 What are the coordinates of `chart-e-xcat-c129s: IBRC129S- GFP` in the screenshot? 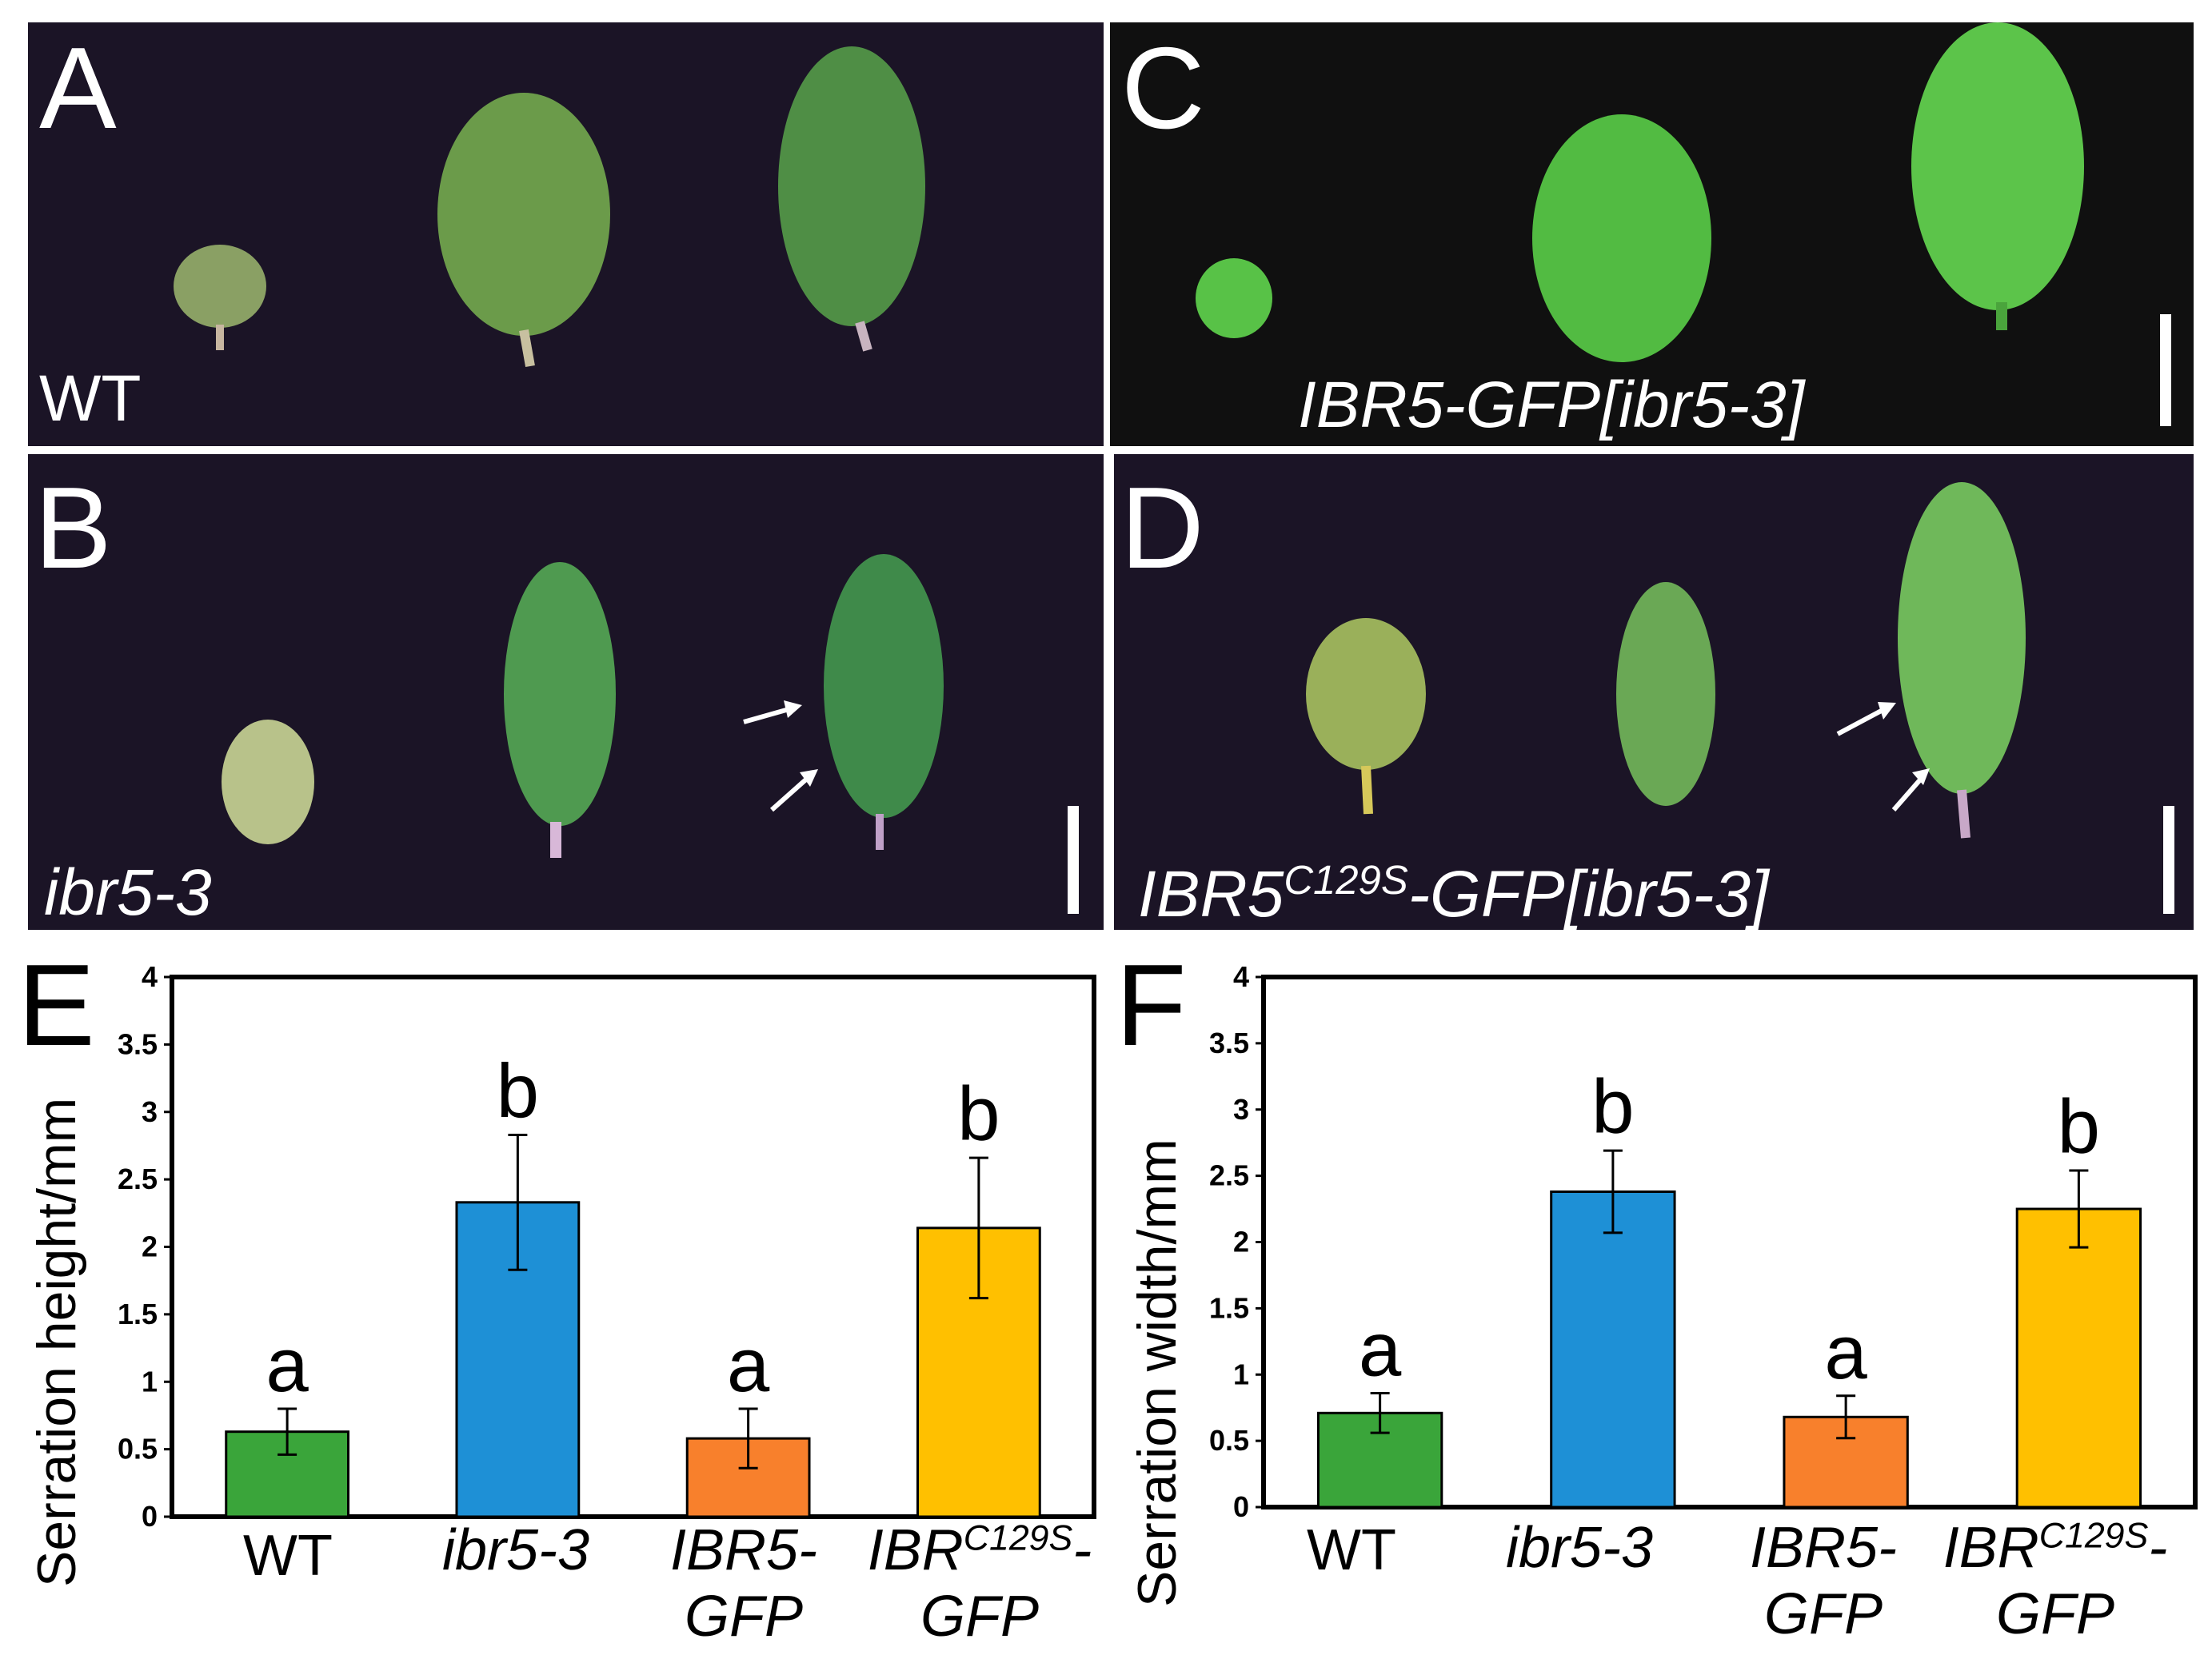 It's located at (980, 1583).